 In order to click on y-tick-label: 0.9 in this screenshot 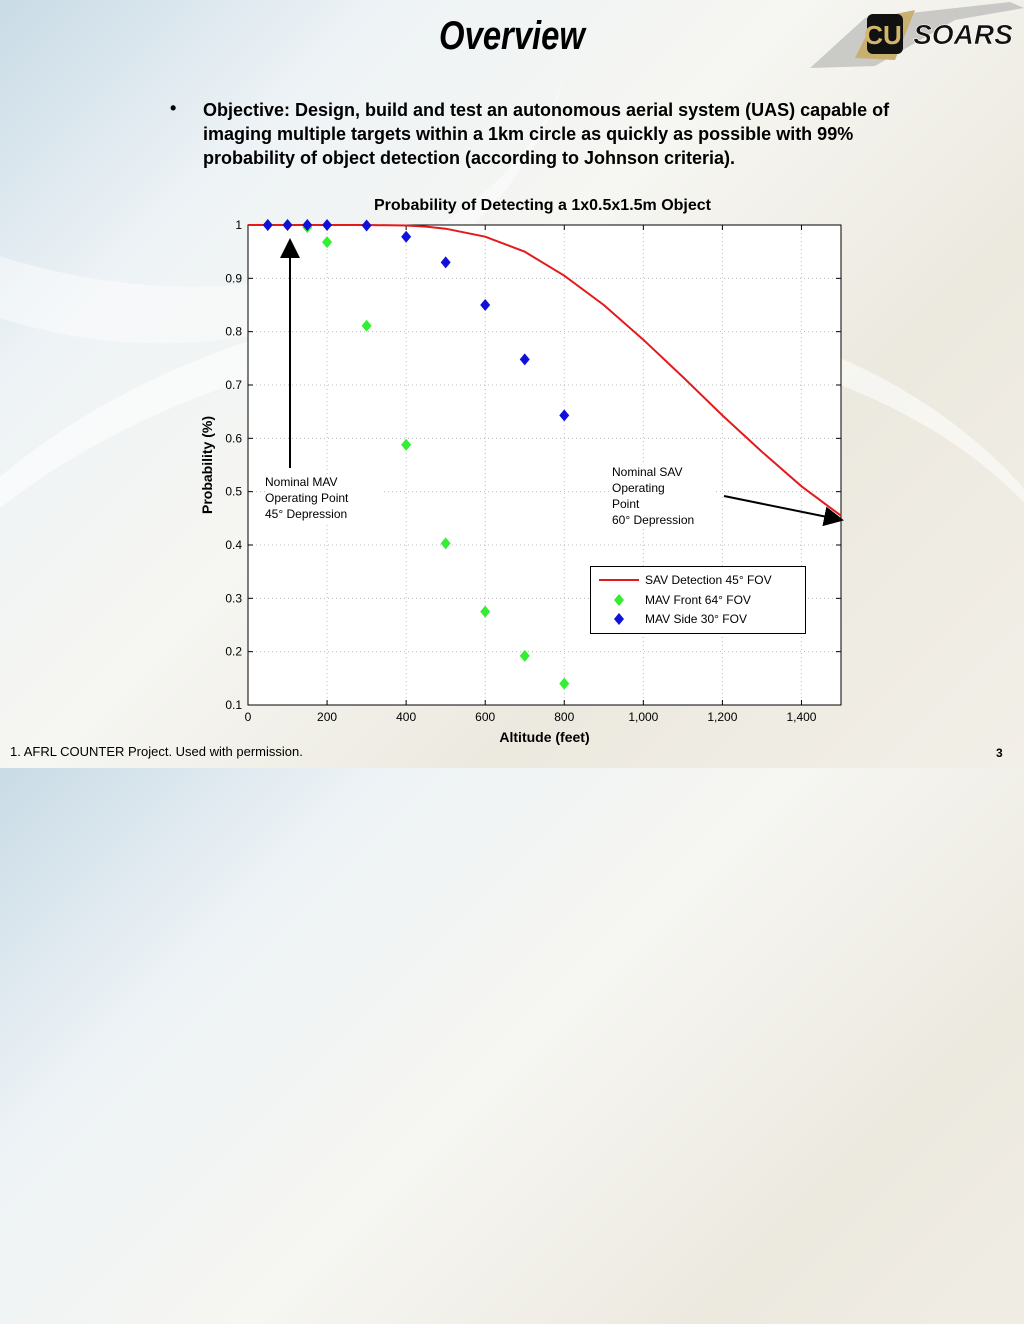, I will do `click(233, 278)`.